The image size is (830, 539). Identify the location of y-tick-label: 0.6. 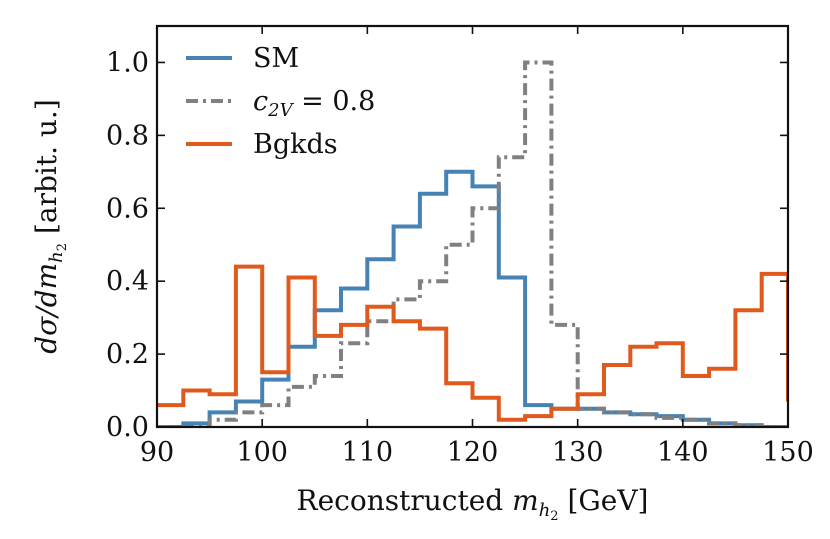
(127, 208).